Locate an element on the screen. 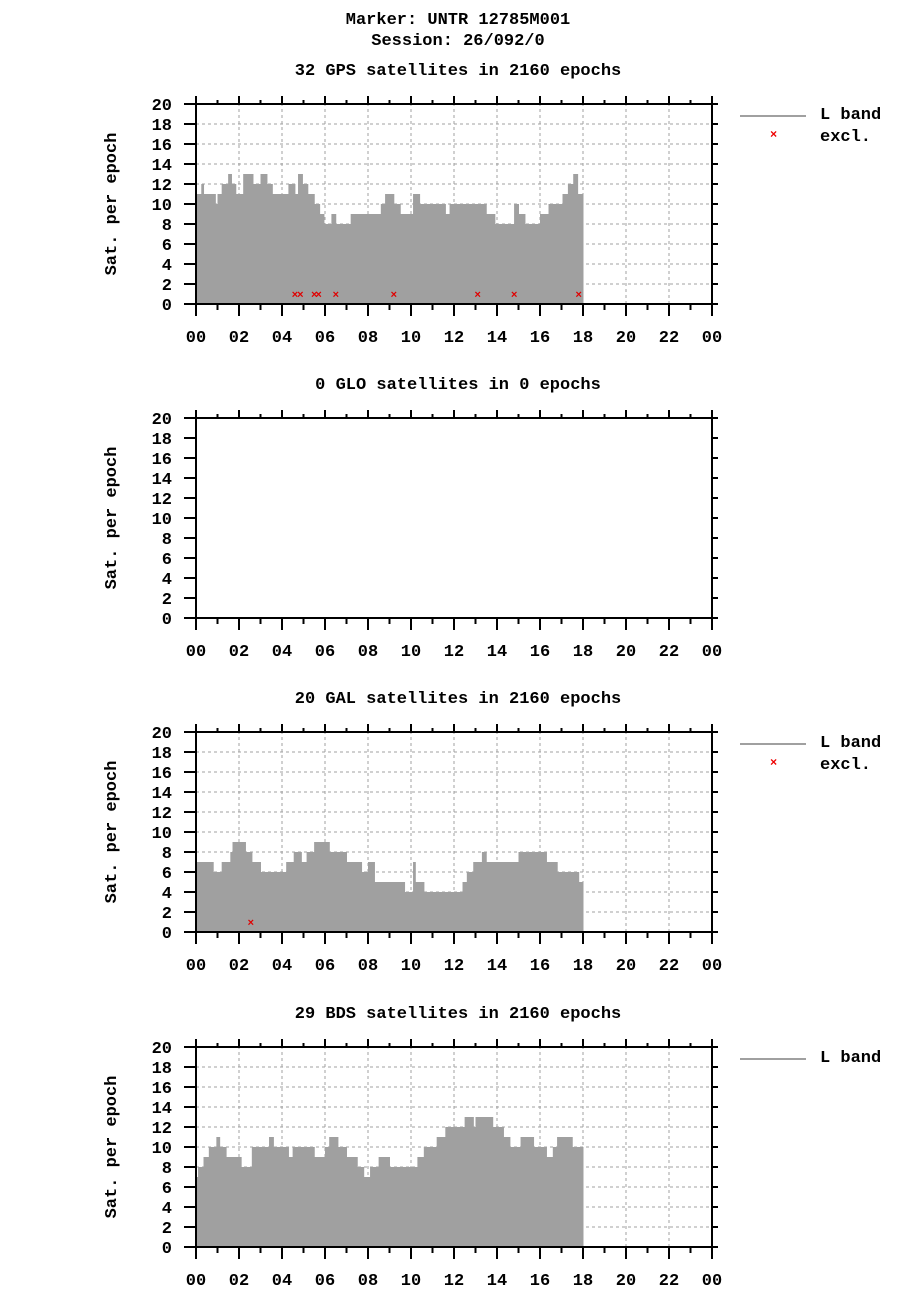 Image resolution: width=920 pixels, height=1315 pixels. chart-title: 29 BDS satellites in 2160 epochs is located at coordinates (458, 1014).